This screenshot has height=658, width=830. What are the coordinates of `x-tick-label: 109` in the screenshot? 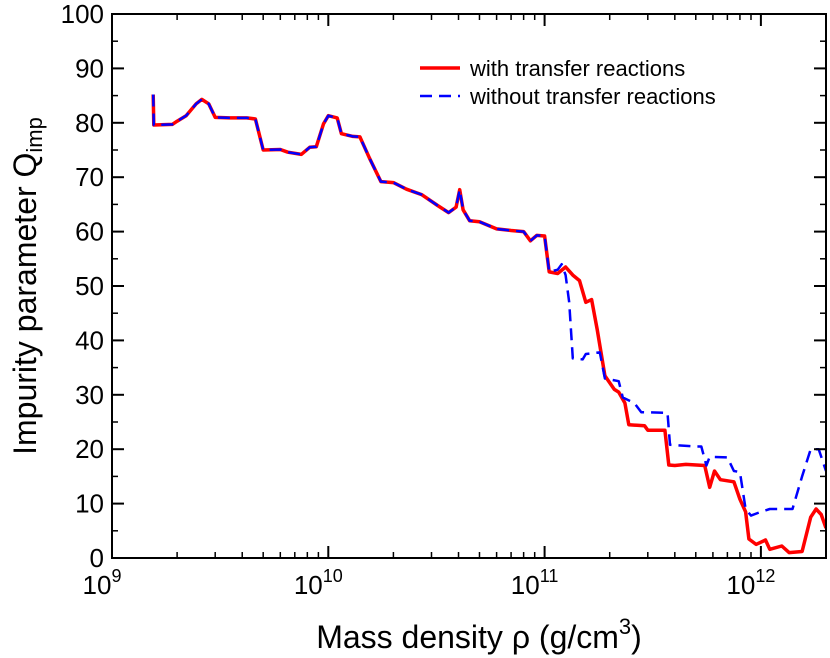 It's located at (102, 583).